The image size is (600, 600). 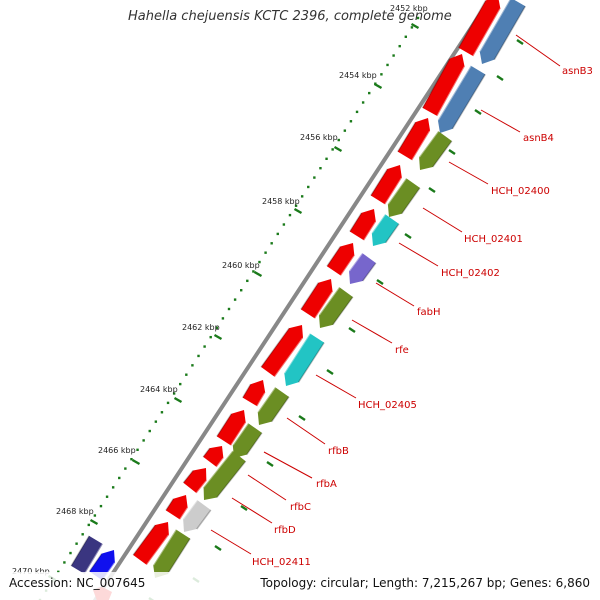 What do you see at coordinates (300, 507) in the screenshot?
I see `gene-label-rfbc: rfbC` at bounding box center [300, 507].